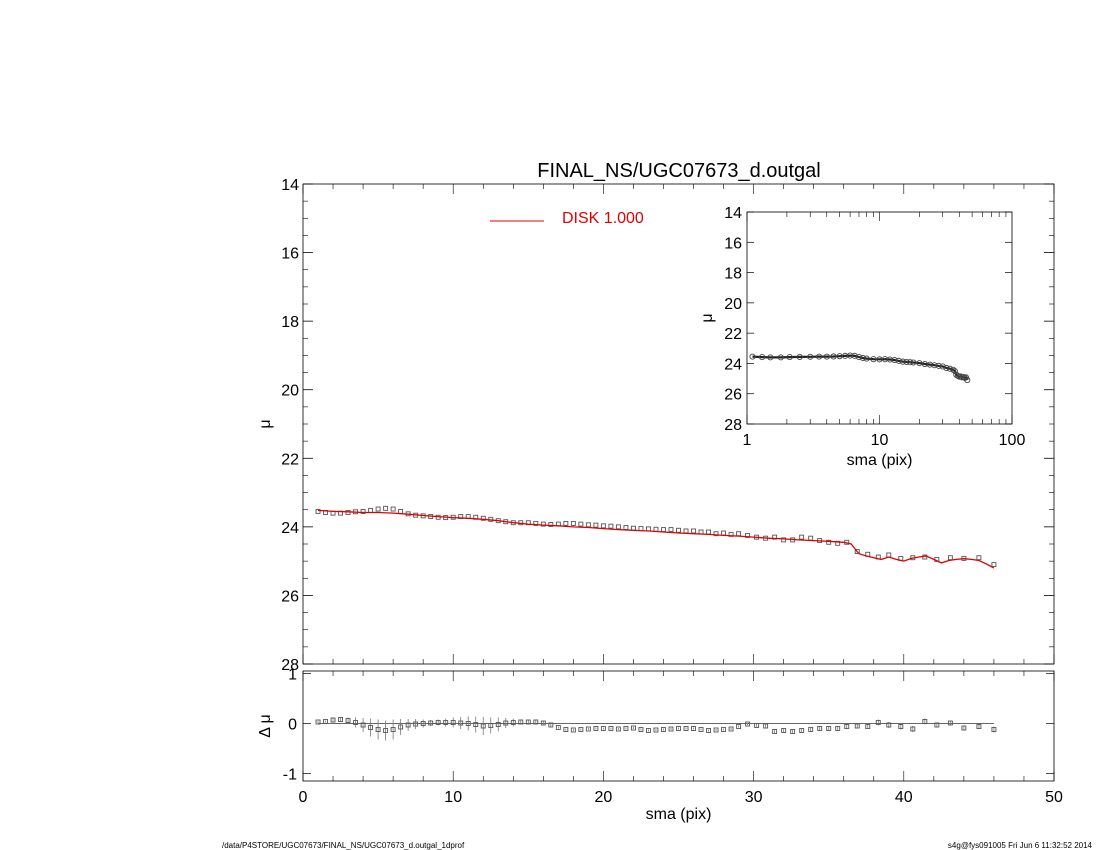 This screenshot has width=1100, height=850. Describe the element at coordinates (733, 425) in the screenshot. I see `inset-y-tick-label: 28` at that location.